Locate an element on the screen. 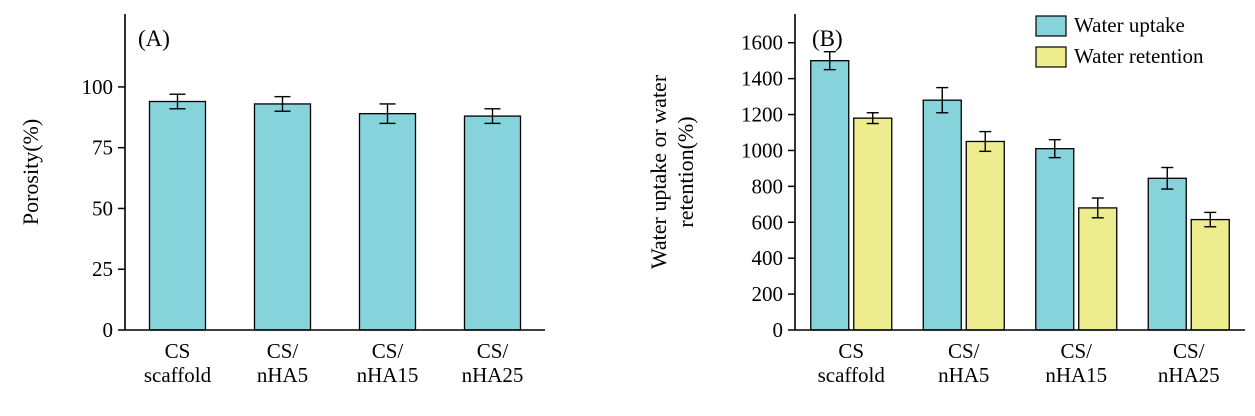 This screenshot has height=416, width=1255. legend-label: Water retention is located at coordinates (1139, 56).